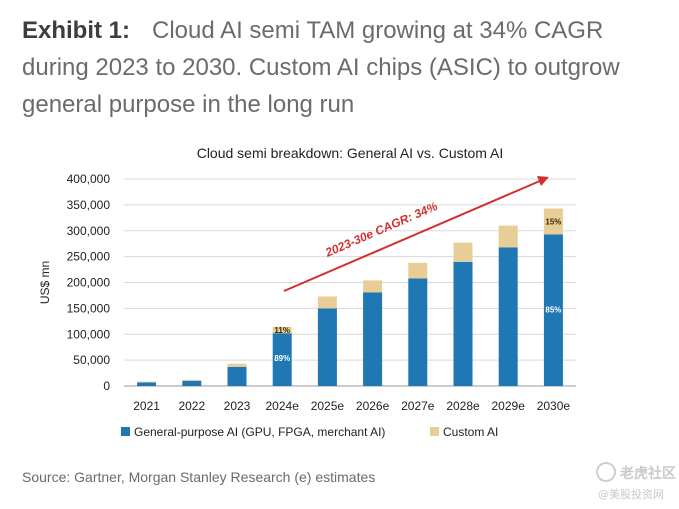 The width and height of the screenshot is (679, 509). What do you see at coordinates (191, 406) in the screenshot?
I see `x-tick-label: 2022` at bounding box center [191, 406].